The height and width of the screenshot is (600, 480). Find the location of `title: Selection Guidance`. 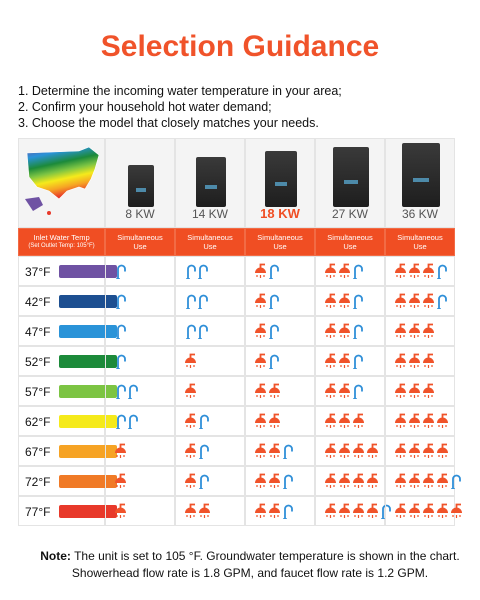

title: Selection Guidance is located at coordinates (240, 46).